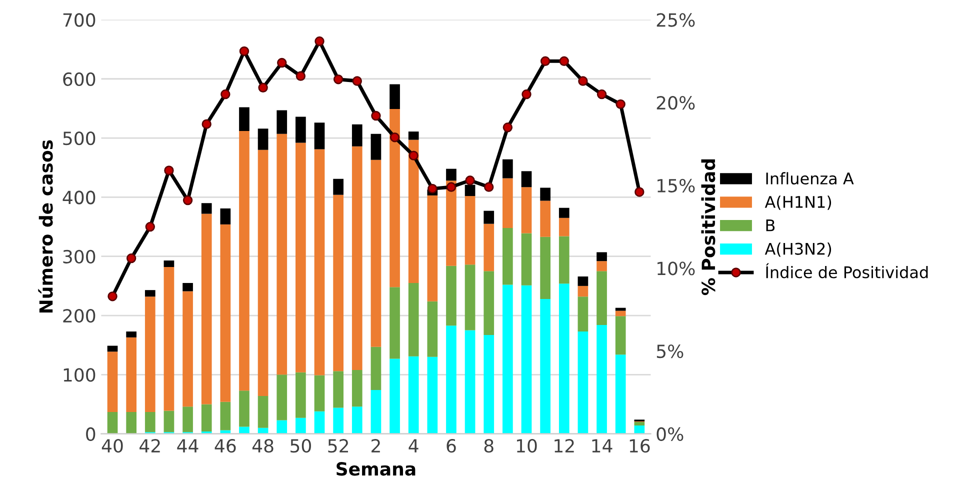  What do you see at coordinates (45, 226) in the screenshot?
I see `y-axis-title: Número de casos` at bounding box center [45, 226].